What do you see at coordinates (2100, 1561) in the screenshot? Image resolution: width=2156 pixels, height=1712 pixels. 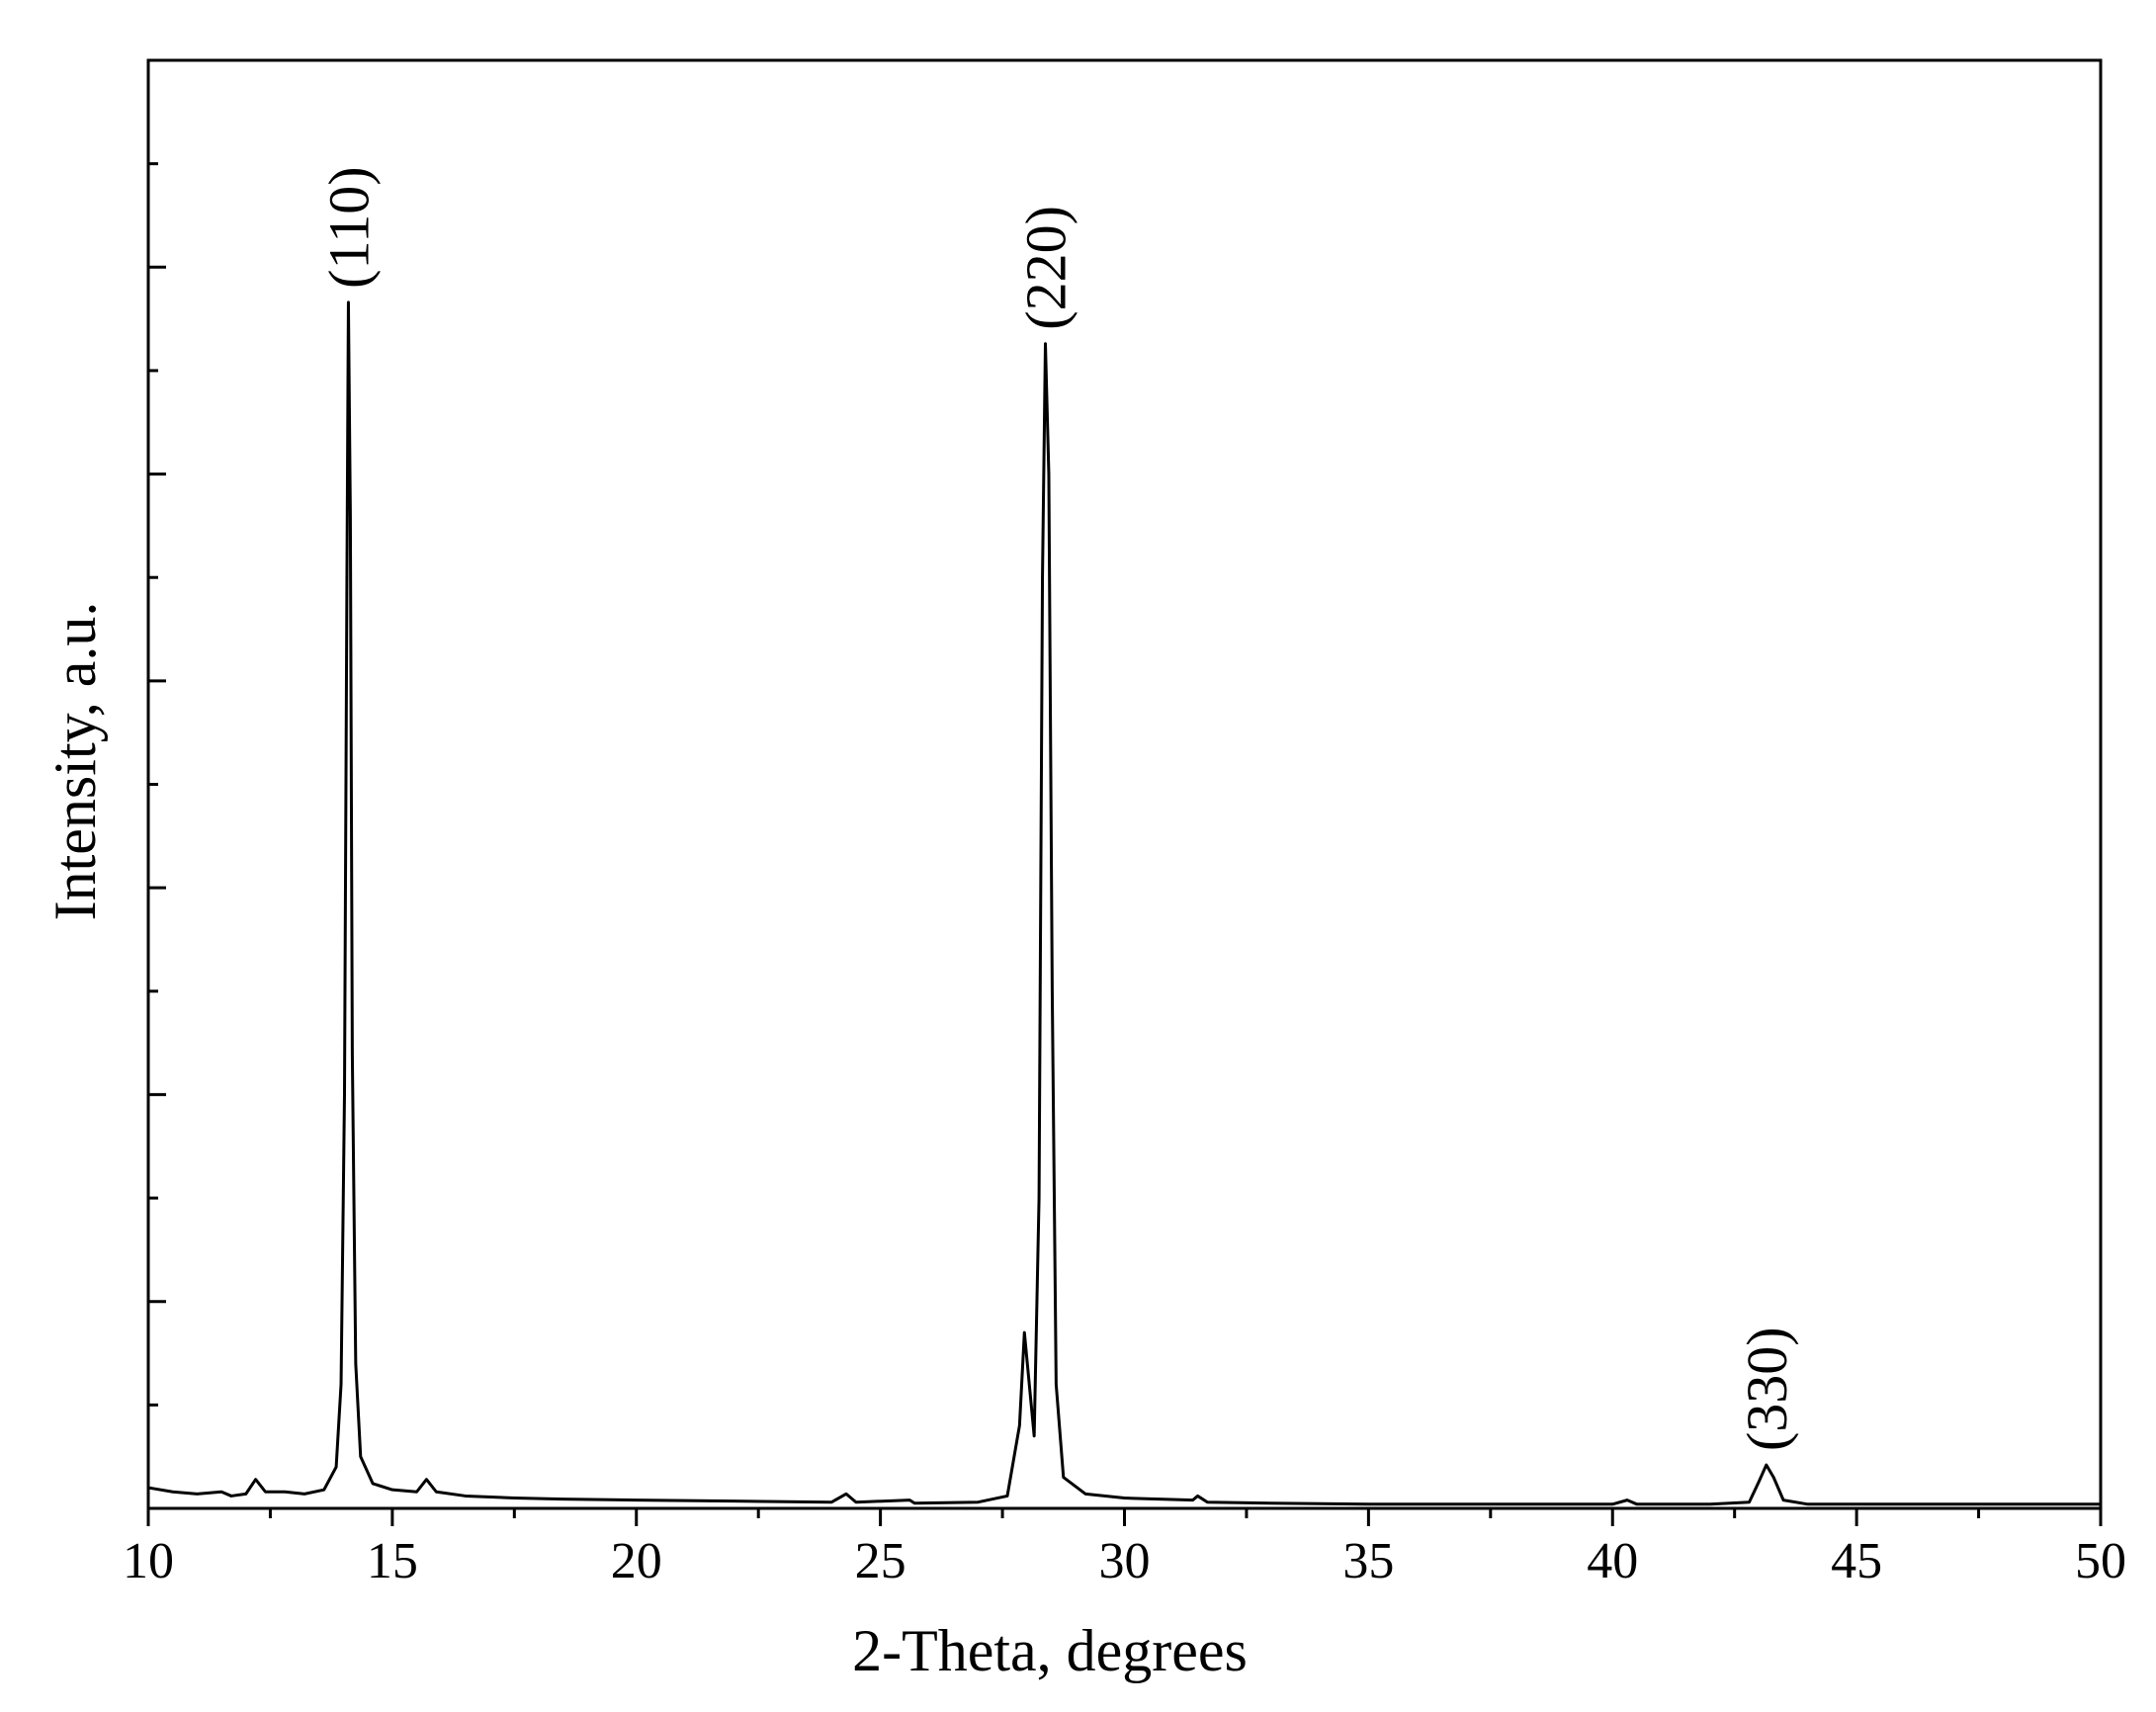 I see `x-tick-label: 50` at bounding box center [2100, 1561].